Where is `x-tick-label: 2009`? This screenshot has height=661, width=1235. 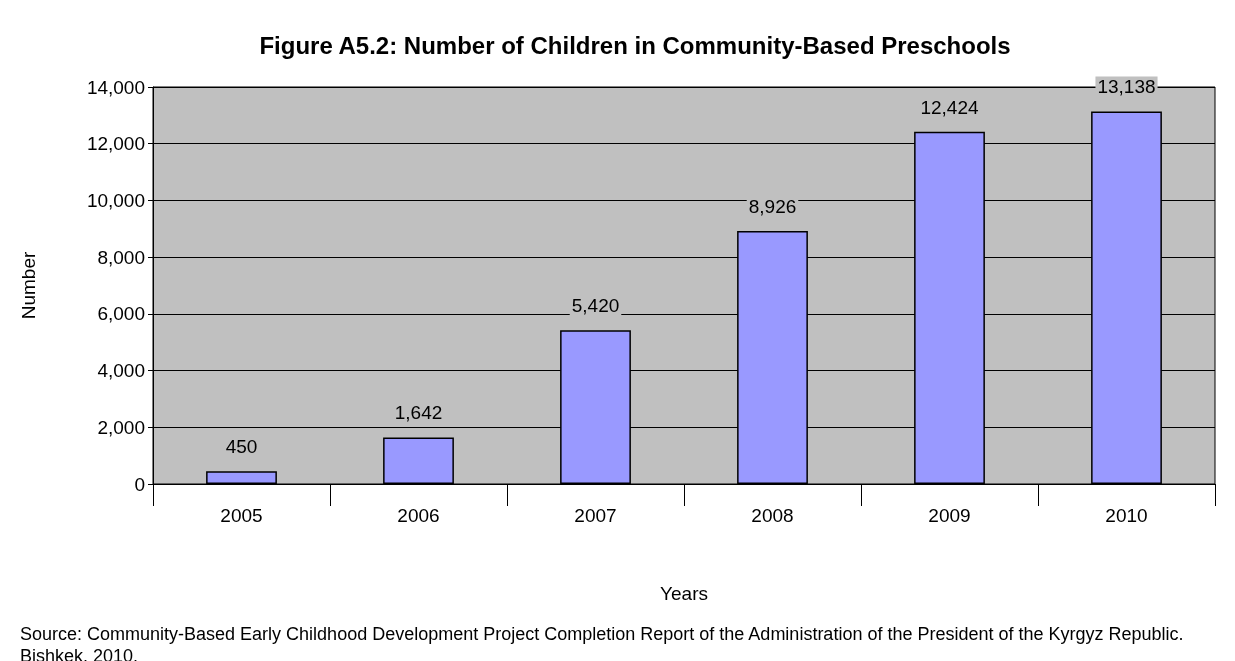
x-tick-label: 2009 is located at coordinates (949, 515).